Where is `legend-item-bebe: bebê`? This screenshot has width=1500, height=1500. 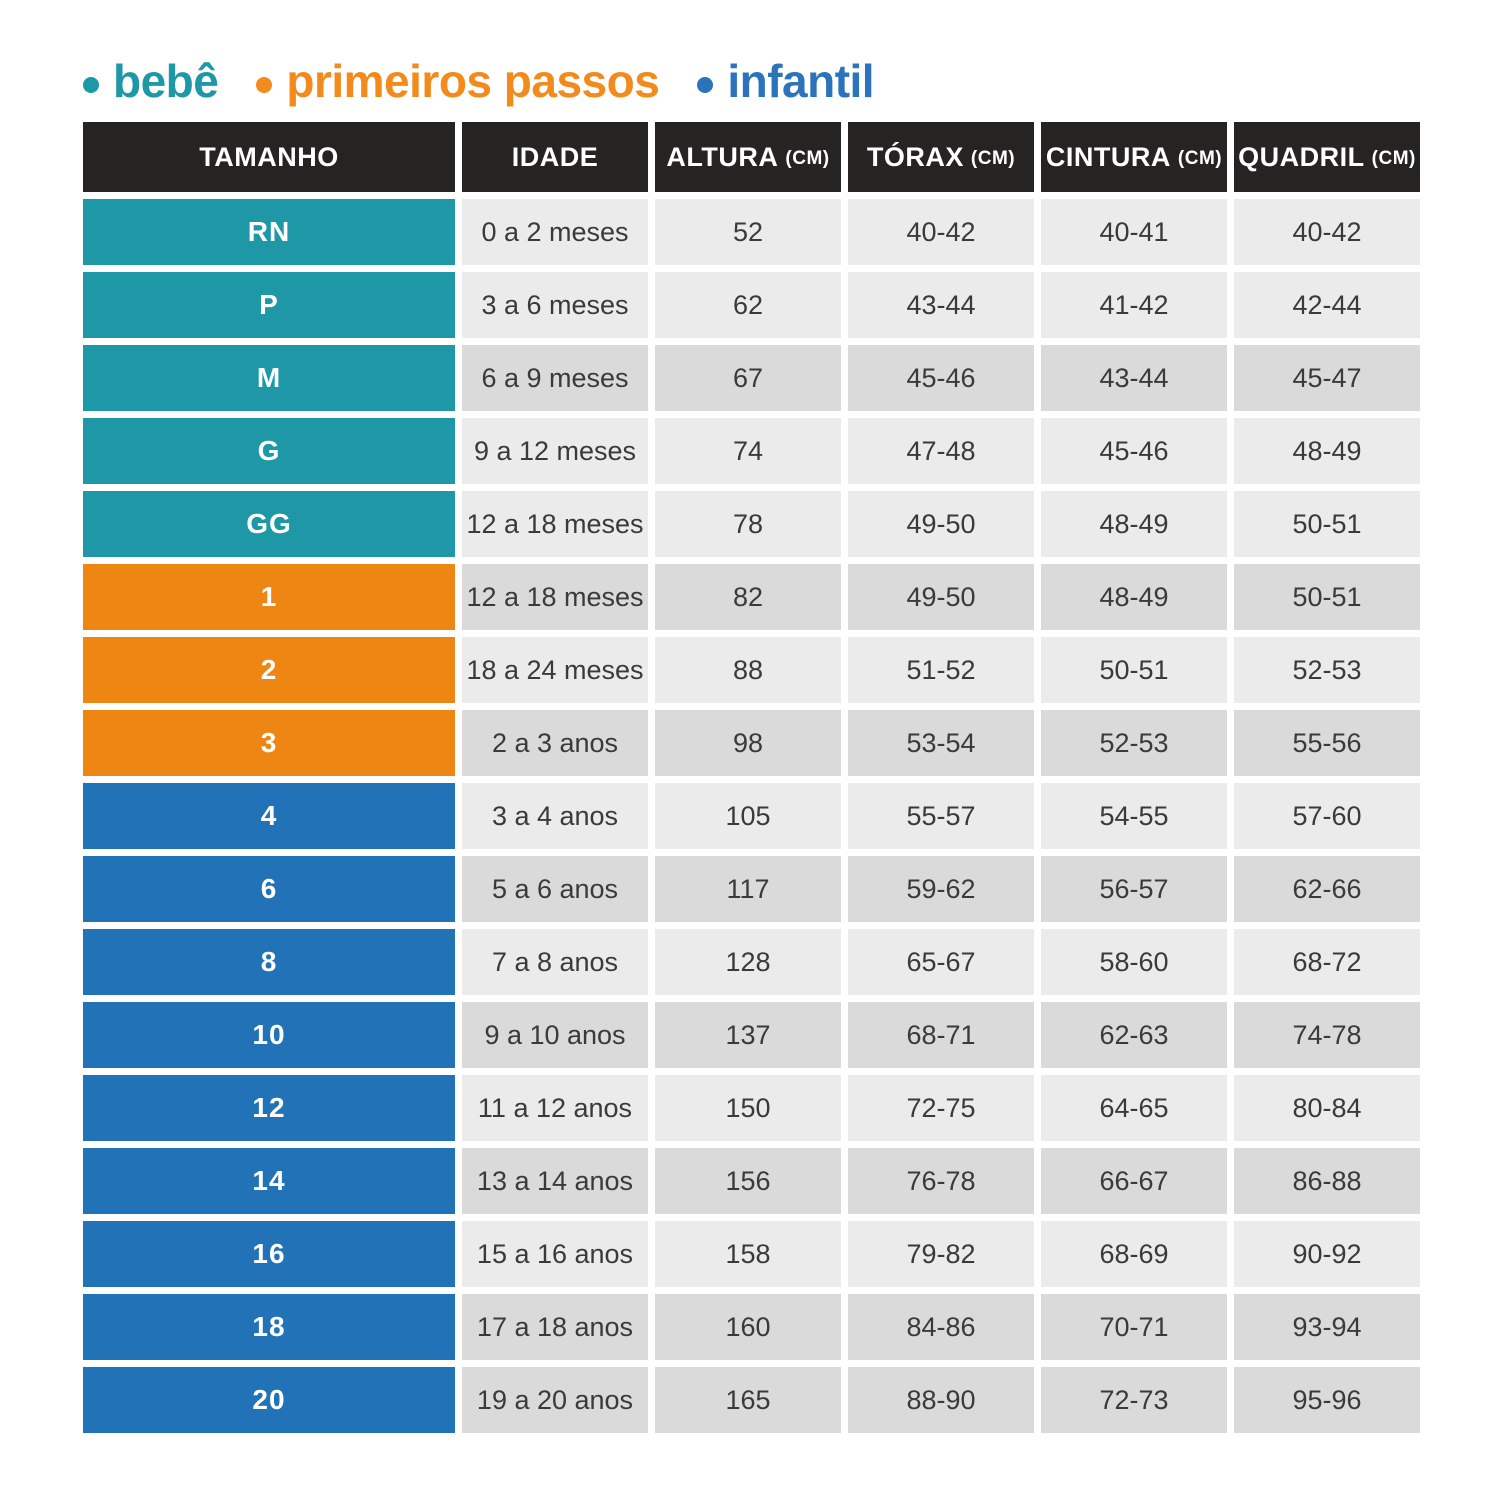 legend-item-bebe: bebê is located at coordinates (151, 81).